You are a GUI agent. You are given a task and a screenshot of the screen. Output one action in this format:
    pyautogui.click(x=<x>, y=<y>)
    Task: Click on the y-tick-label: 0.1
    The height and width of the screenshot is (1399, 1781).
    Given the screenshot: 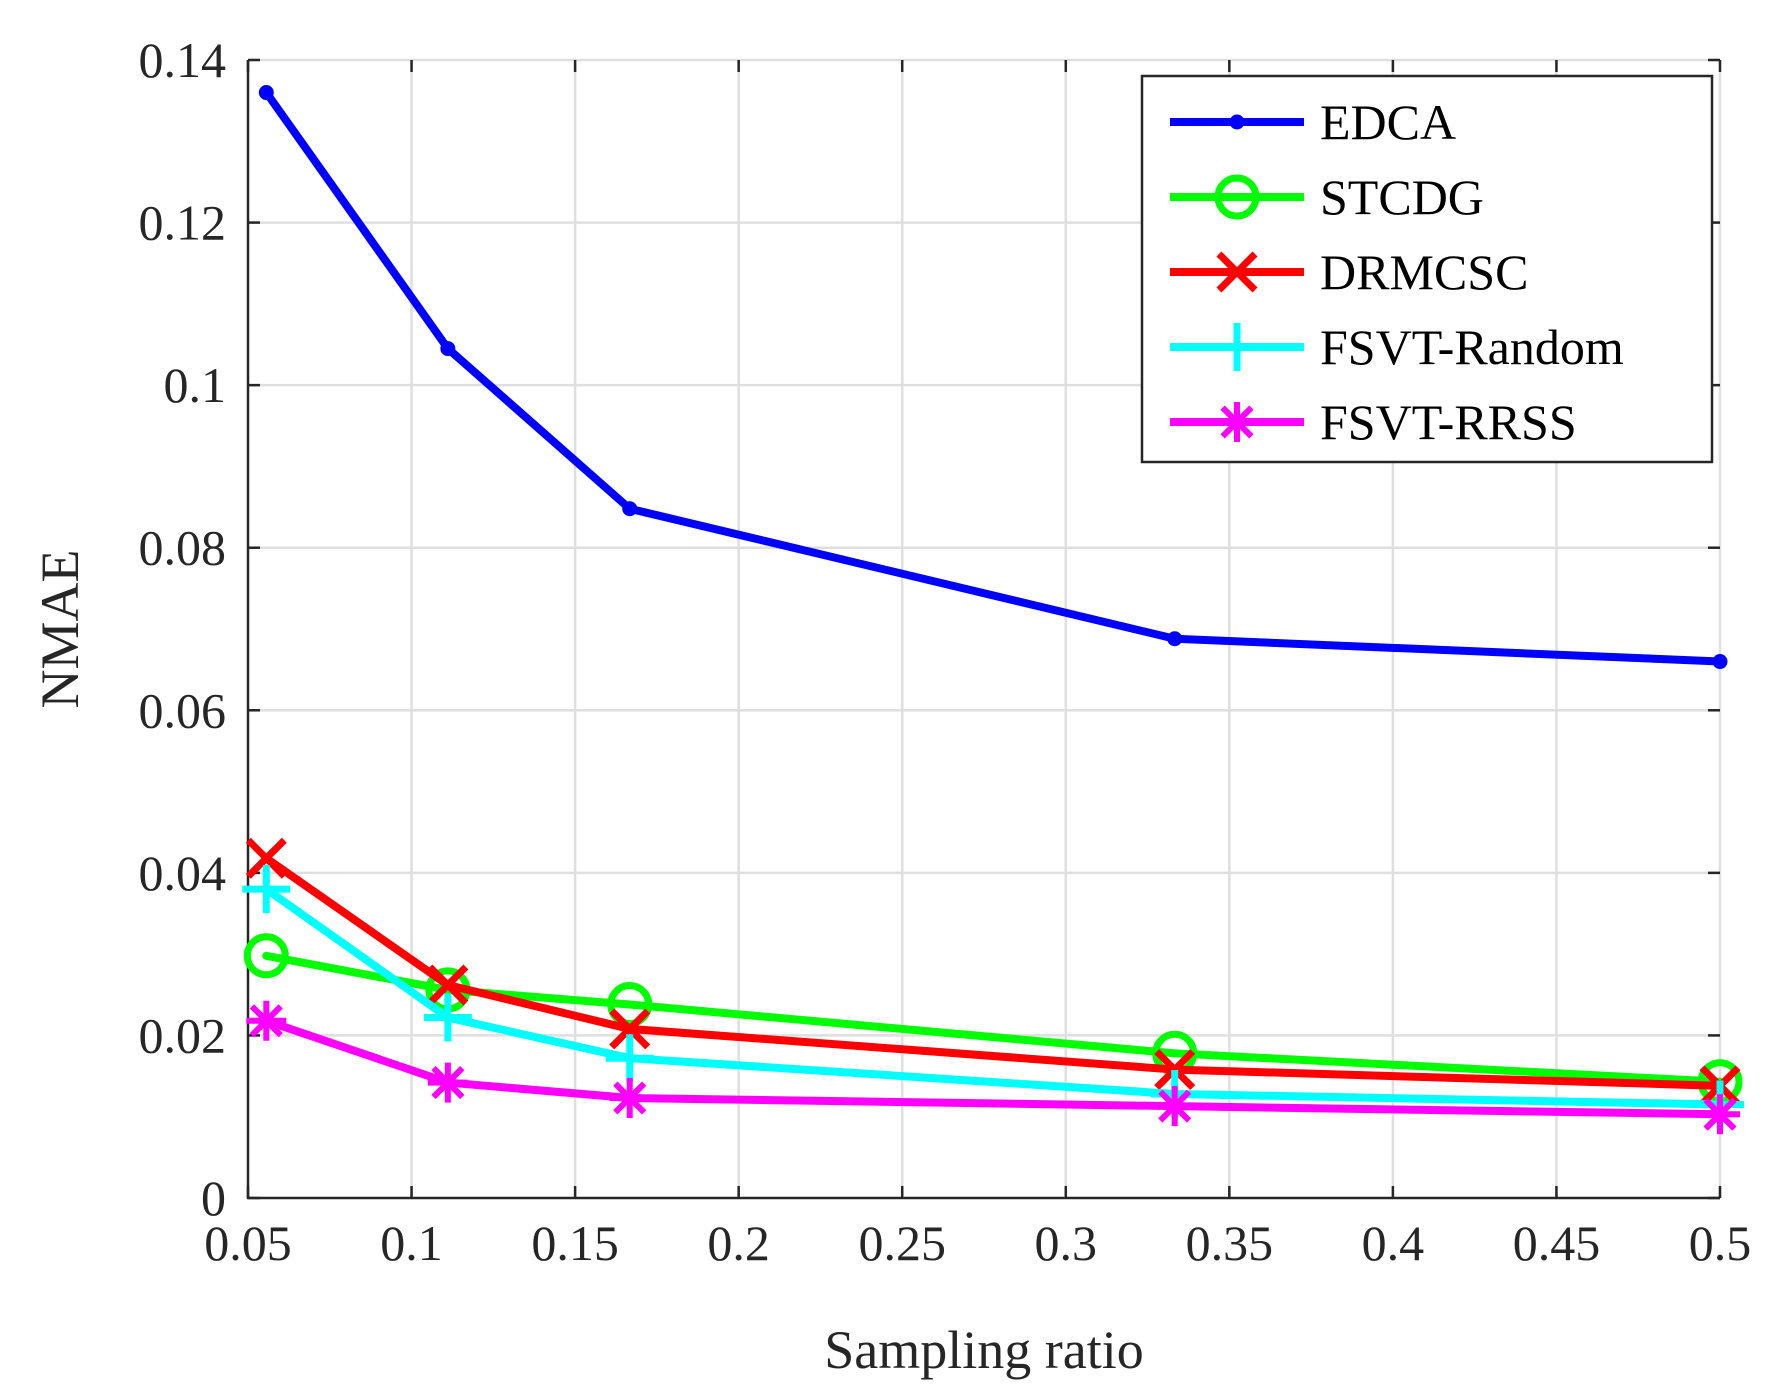 What is the action you would take?
    pyautogui.click(x=195, y=385)
    